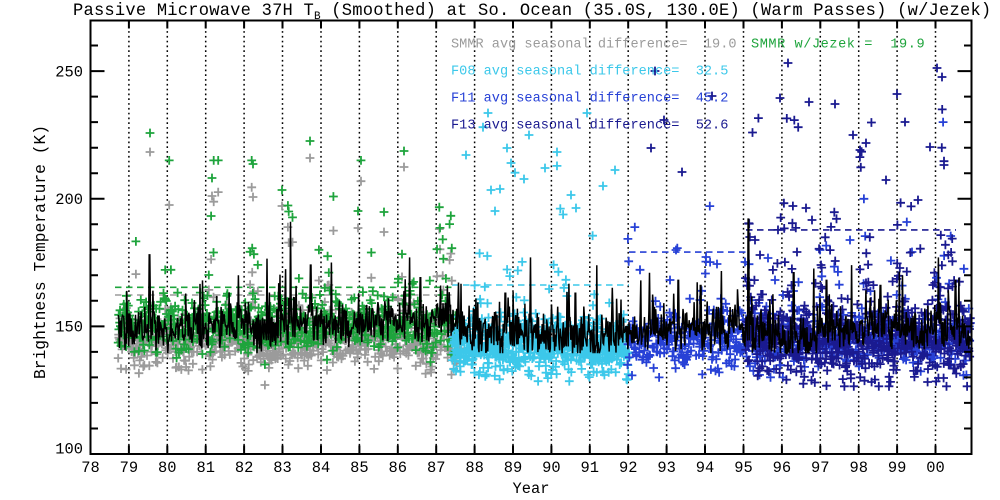 The height and width of the screenshot is (500, 1000). What do you see at coordinates (897, 468) in the screenshot?
I see `svg-text: 99` at bounding box center [897, 468].